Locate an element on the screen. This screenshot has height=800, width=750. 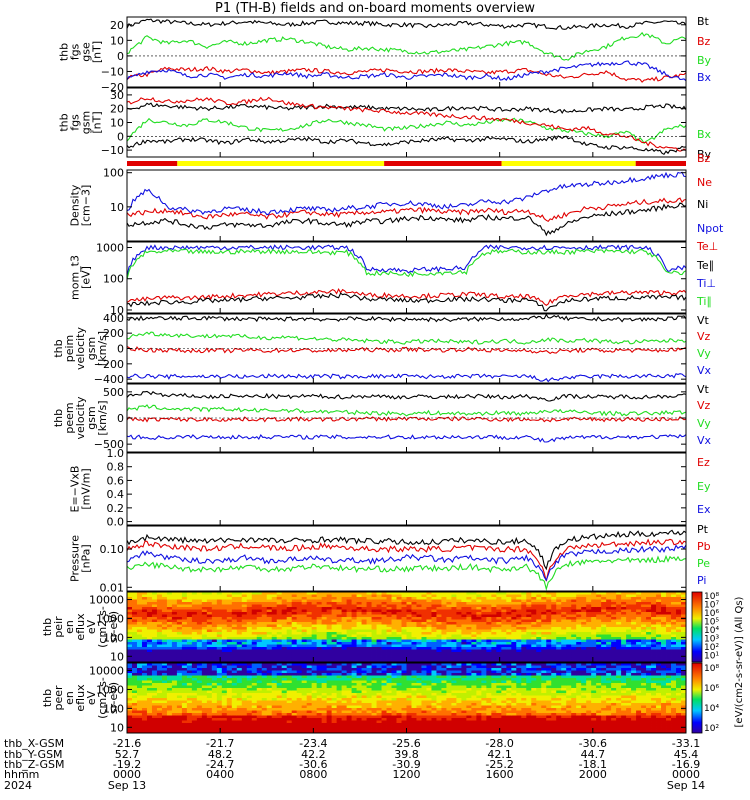
y-label-line: thb is located at coordinates (47, 627).